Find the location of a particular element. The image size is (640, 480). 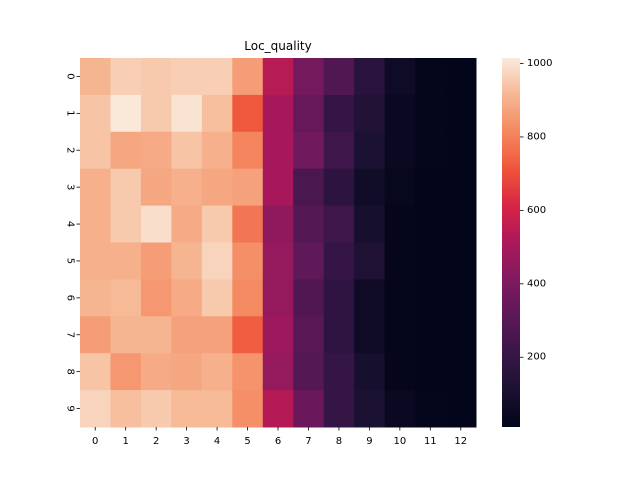

colorbar-tick-label: 200 is located at coordinates (536, 357).